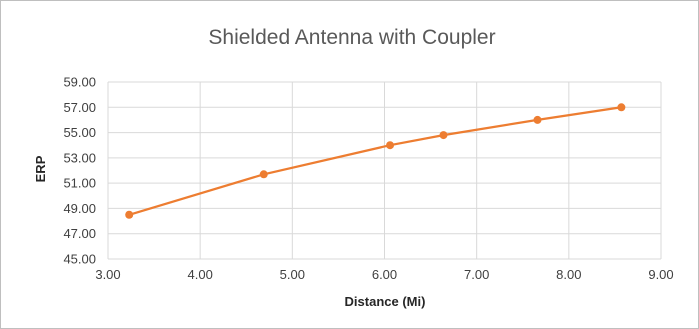 This screenshot has height=329, width=699. What do you see at coordinates (79, 171) in the screenshot?
I see `y-axis-tick-labels: 45.00 47.00 49.00 51.00 53.00 55.00 57.00 59.00` at bounding box center [79, 171].